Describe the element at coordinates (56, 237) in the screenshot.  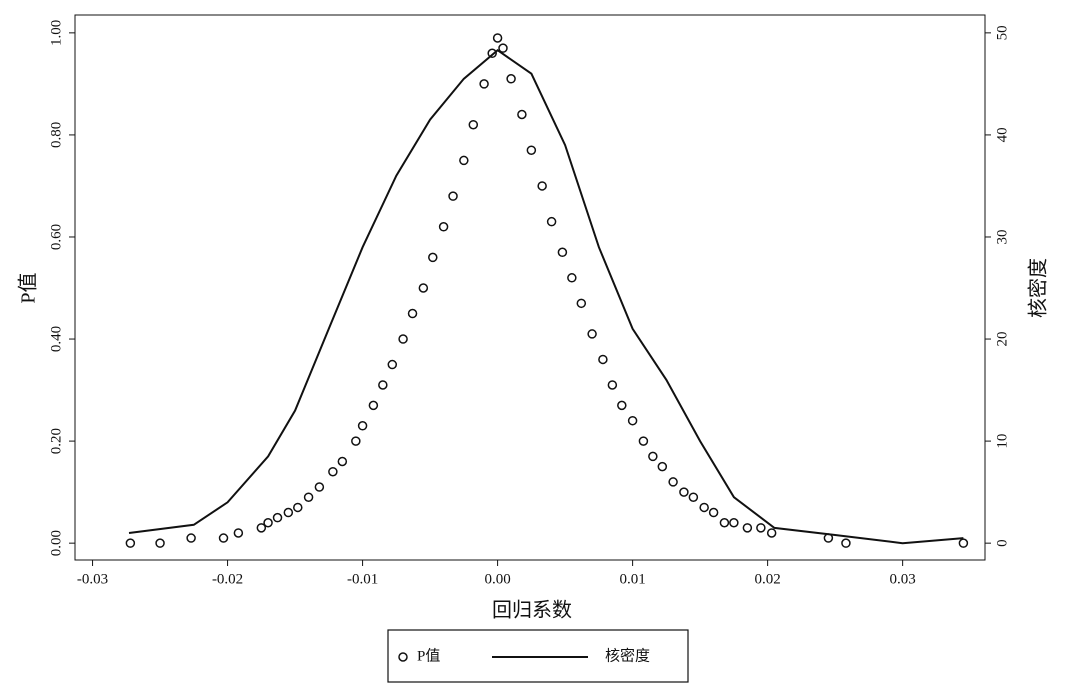
I see `y-tick-label: 0.60` at that location.